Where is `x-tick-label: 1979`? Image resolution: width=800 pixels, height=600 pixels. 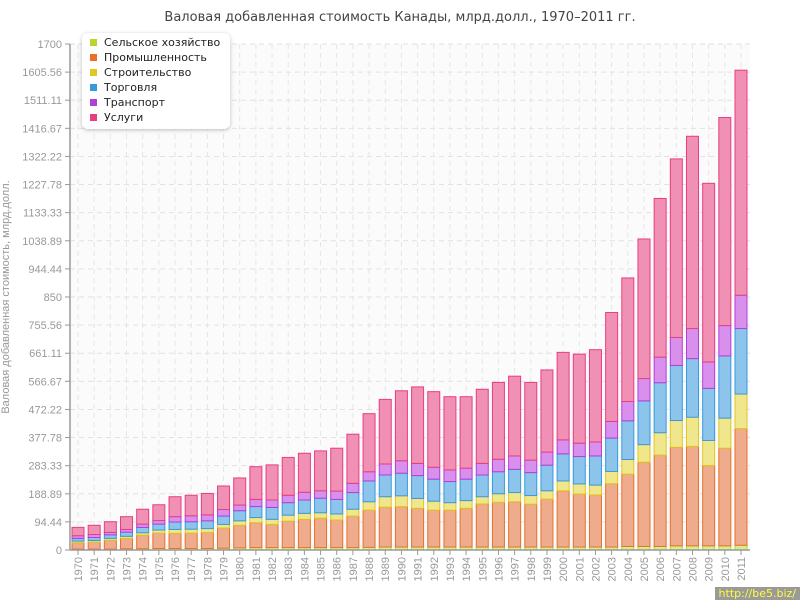 x-tick-label: 1979 is located at coordinates (225, 569).